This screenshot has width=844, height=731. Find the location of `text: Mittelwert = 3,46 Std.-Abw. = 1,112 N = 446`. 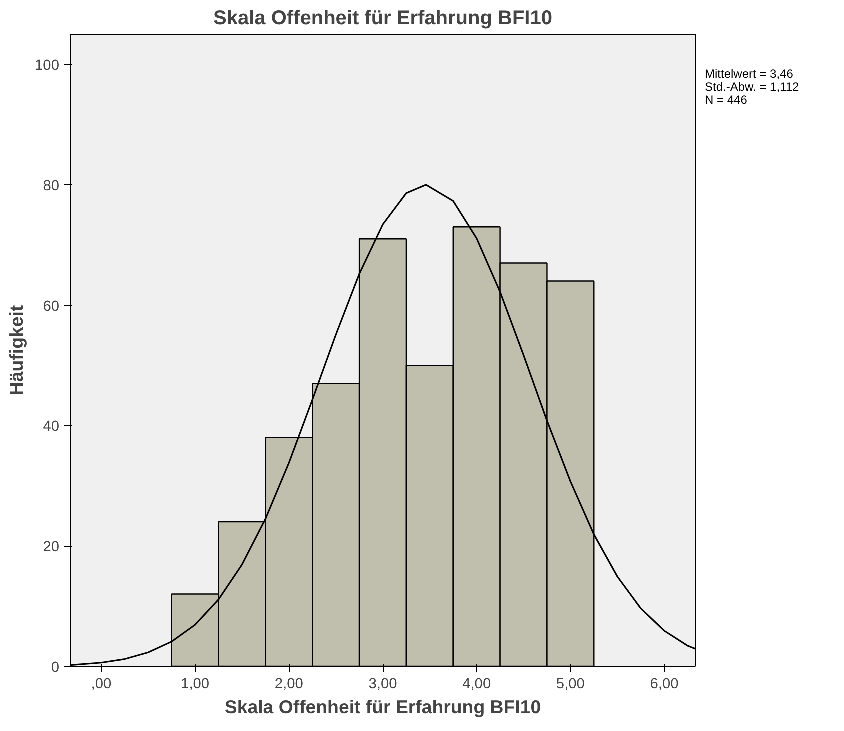

text: Mittelwert = 3,46 Std.-Abw. = 1,112 N = 446 is located at coordinates (752, 87).